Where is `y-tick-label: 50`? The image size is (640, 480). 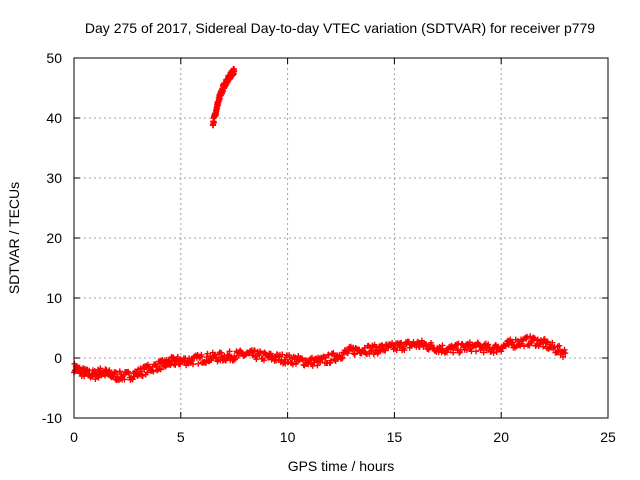 y-tick-label: 50 is located at coordinates (54, 58).